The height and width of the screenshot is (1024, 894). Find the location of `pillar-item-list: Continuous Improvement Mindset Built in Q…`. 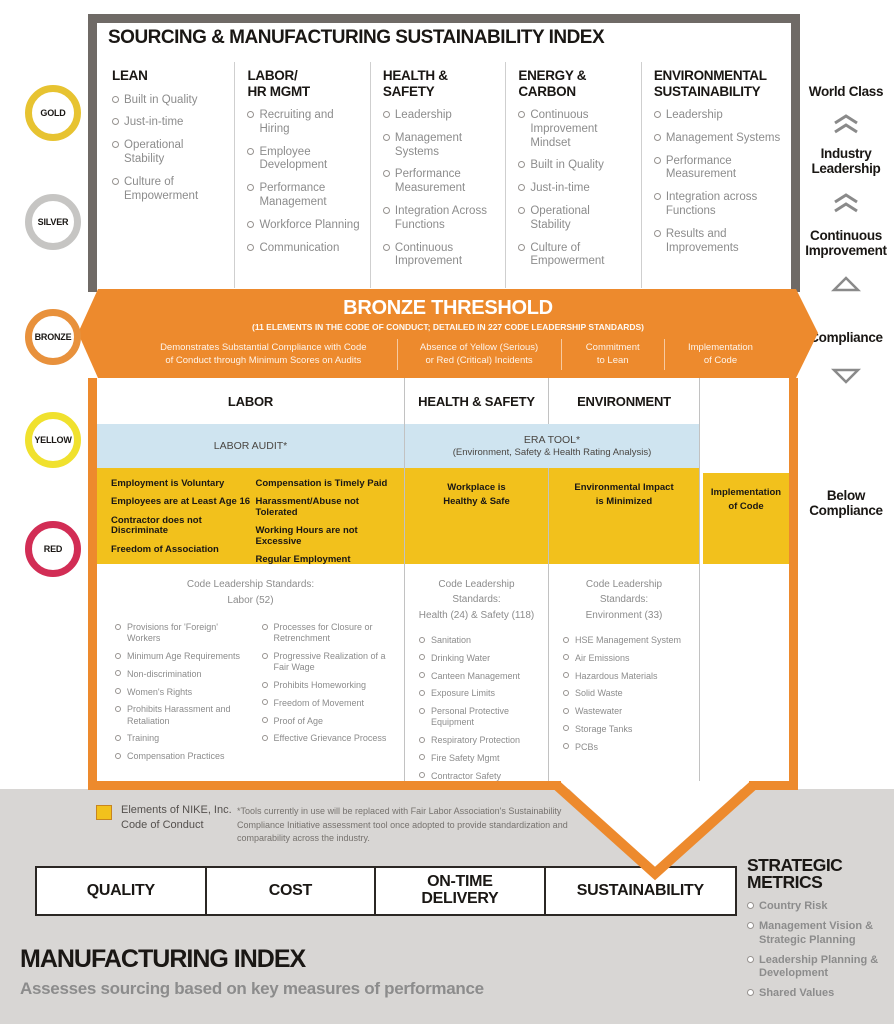

pillar-item-list: Continuous Improvement Mindset Built in Q… is located at coordinates (575, 189).